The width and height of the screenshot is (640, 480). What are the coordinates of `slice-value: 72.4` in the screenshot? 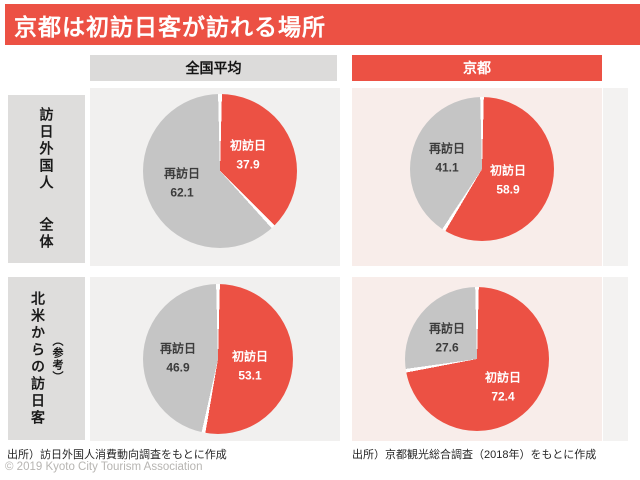 It's located at (503, 396).